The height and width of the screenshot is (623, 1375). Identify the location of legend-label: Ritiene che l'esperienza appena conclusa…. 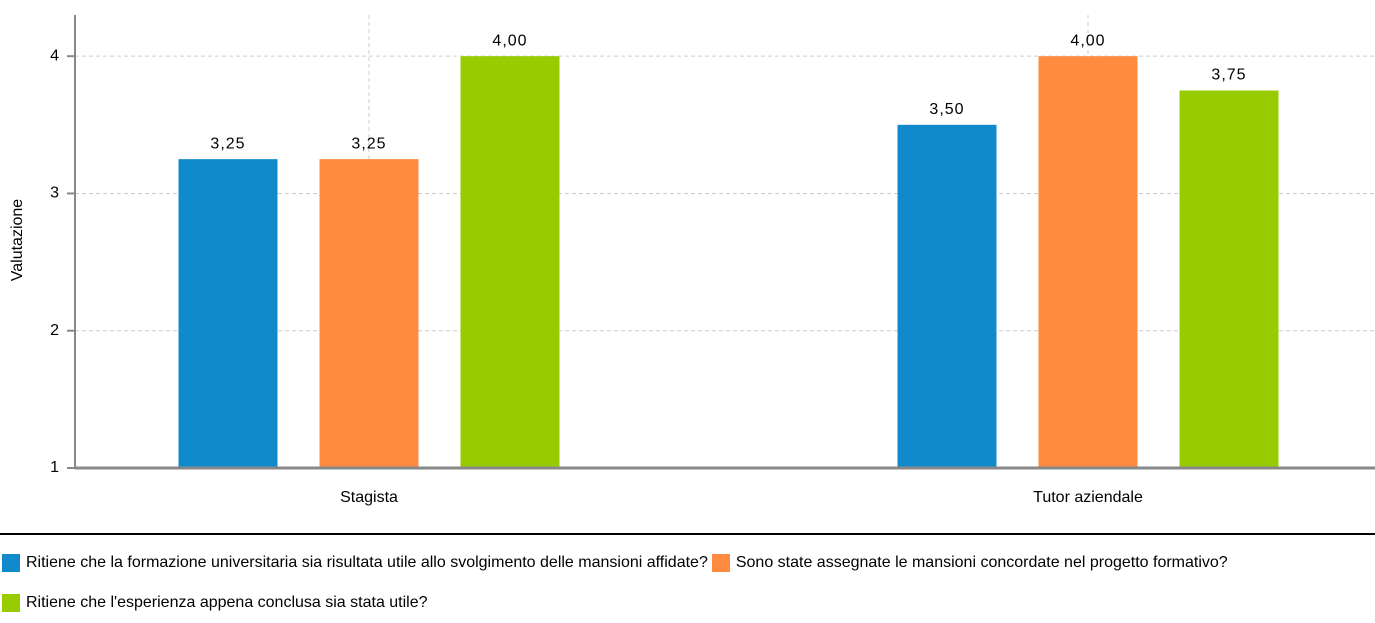
(227, 602).